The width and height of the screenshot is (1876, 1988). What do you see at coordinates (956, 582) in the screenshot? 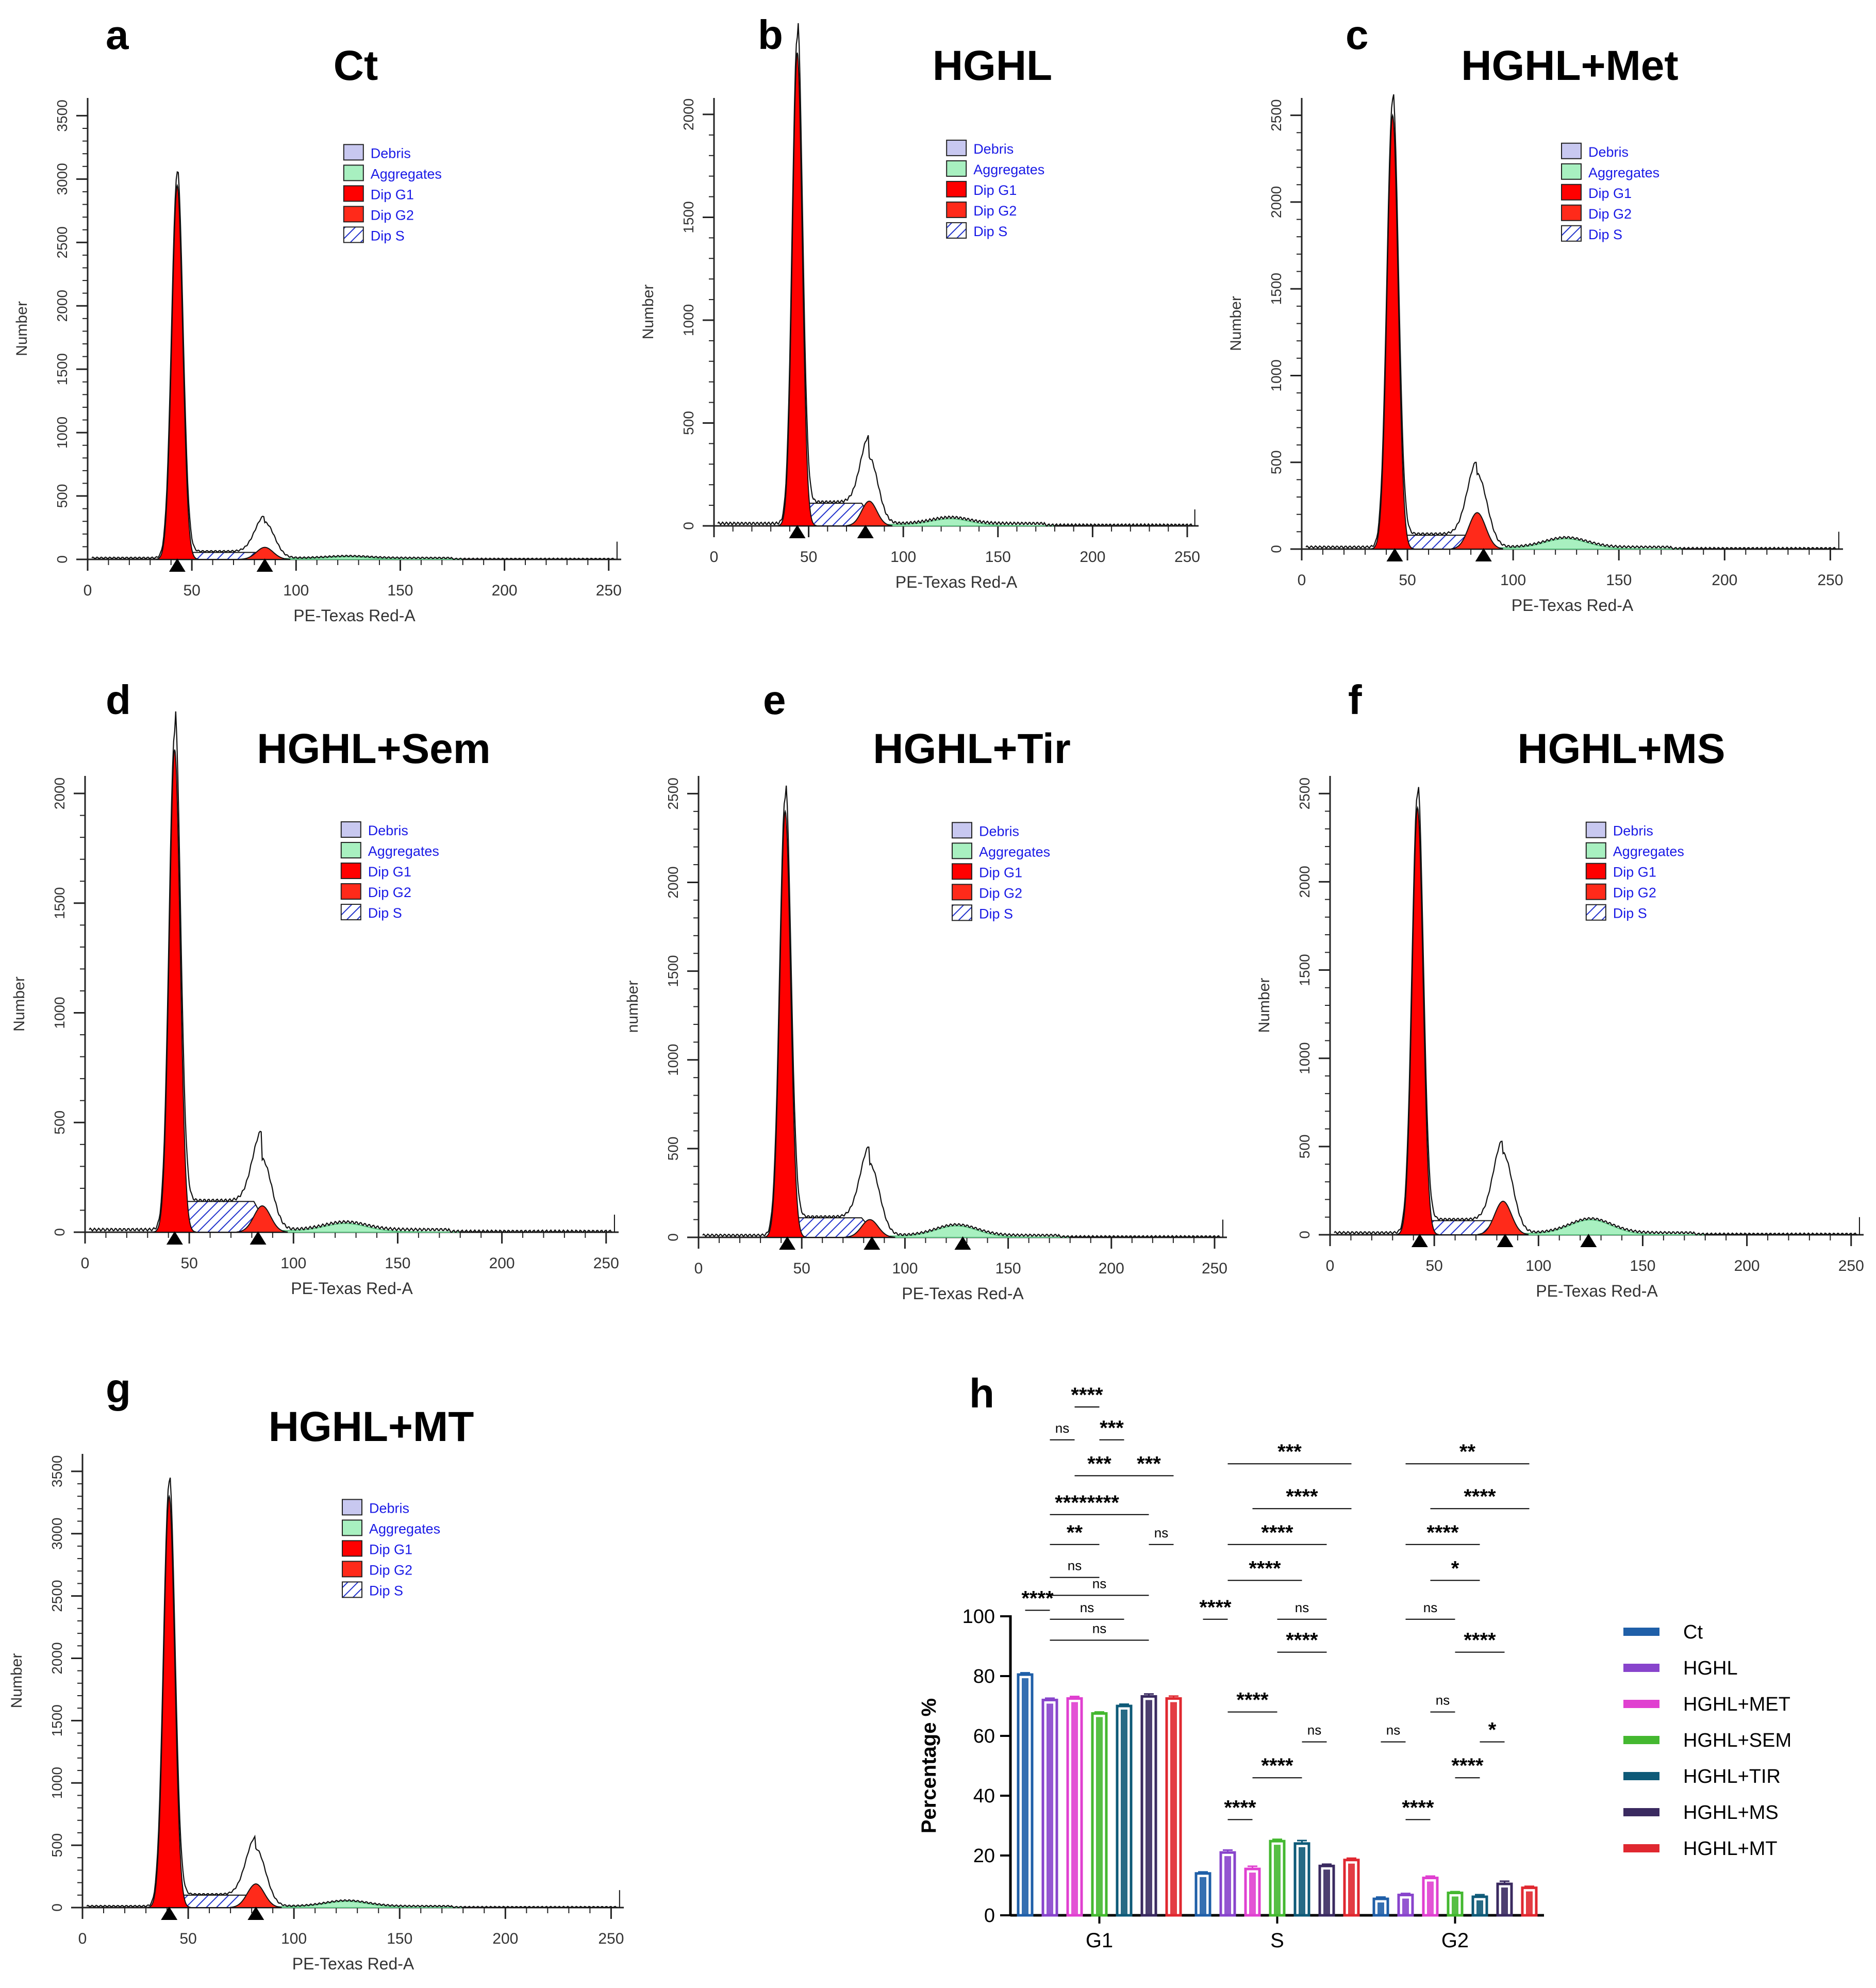
I see `x-axis-label: PE-Texas Red-A` at bounding box center [956, 582].